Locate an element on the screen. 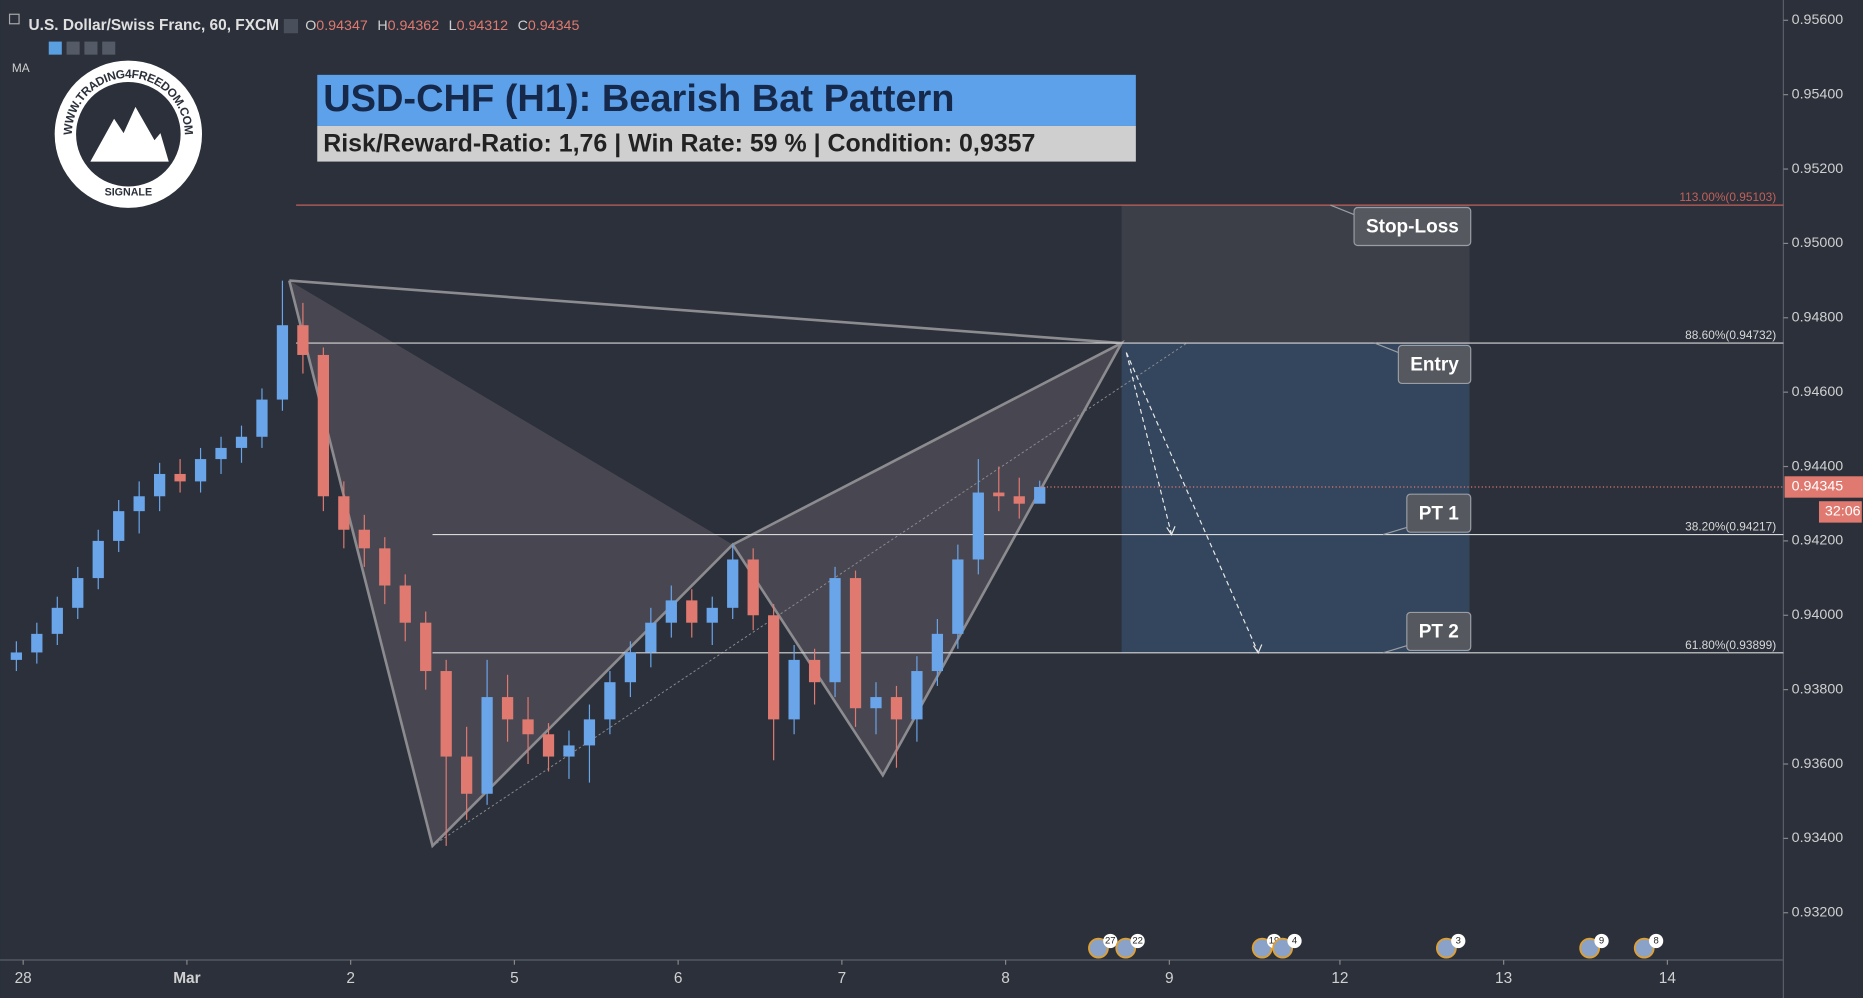 The image size is (1863, 998). ohlc-key: C is located at coordinates (523, 26).